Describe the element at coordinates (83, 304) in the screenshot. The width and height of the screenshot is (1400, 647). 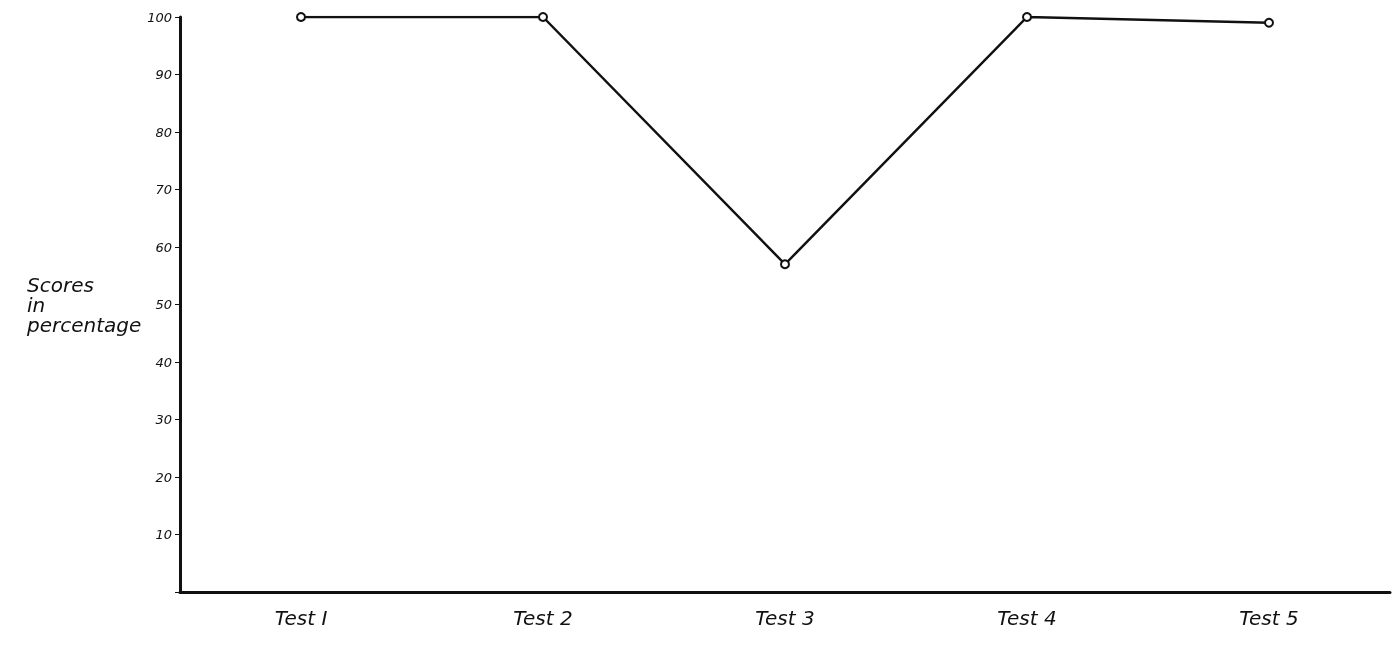
I see `y-axis-title: Scores in percentage` at that location.